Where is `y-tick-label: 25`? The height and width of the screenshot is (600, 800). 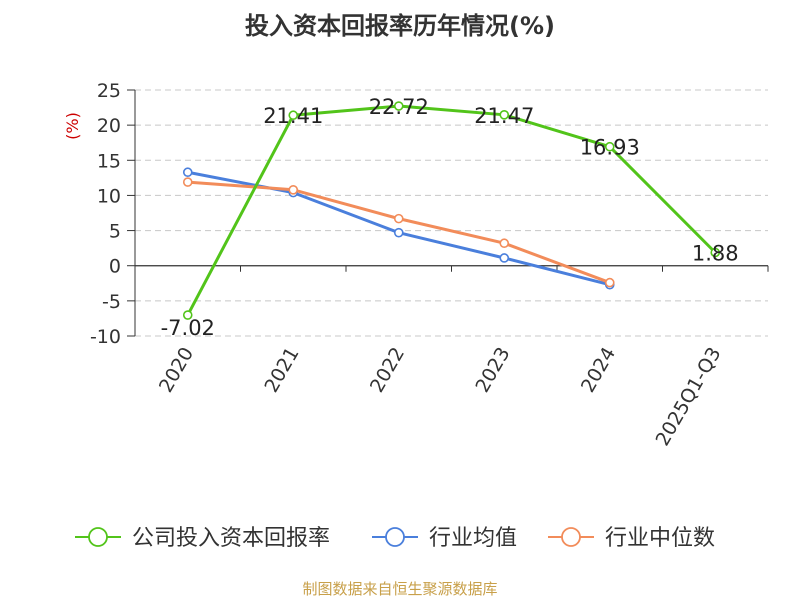 y-tick-label: 25 is located at coordinates (109, 91).